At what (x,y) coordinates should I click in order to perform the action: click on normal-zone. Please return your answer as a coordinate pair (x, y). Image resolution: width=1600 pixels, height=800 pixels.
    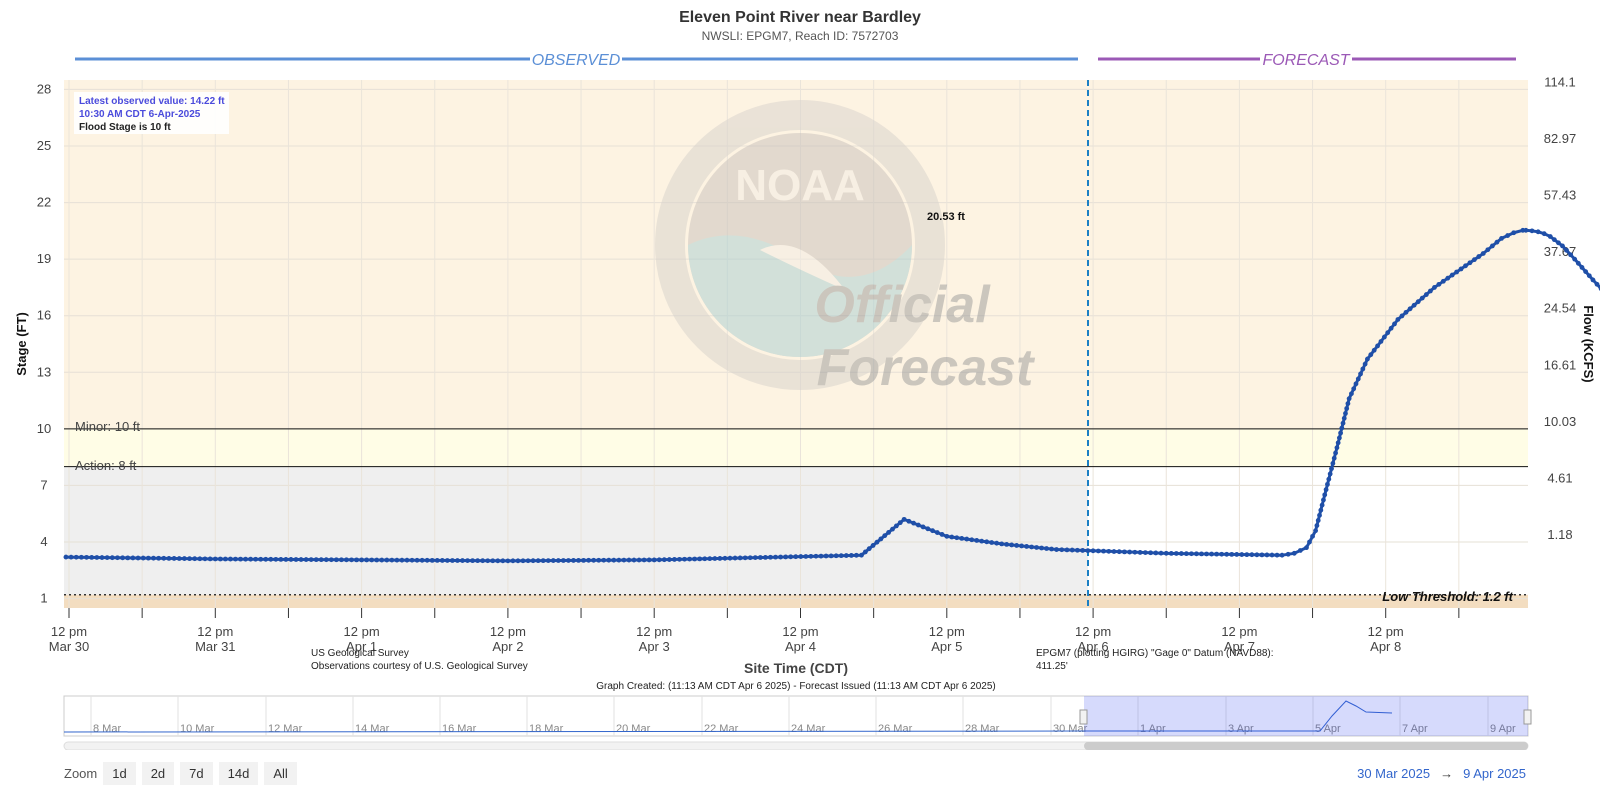
    Looking at the image, I should click on (576, 537).